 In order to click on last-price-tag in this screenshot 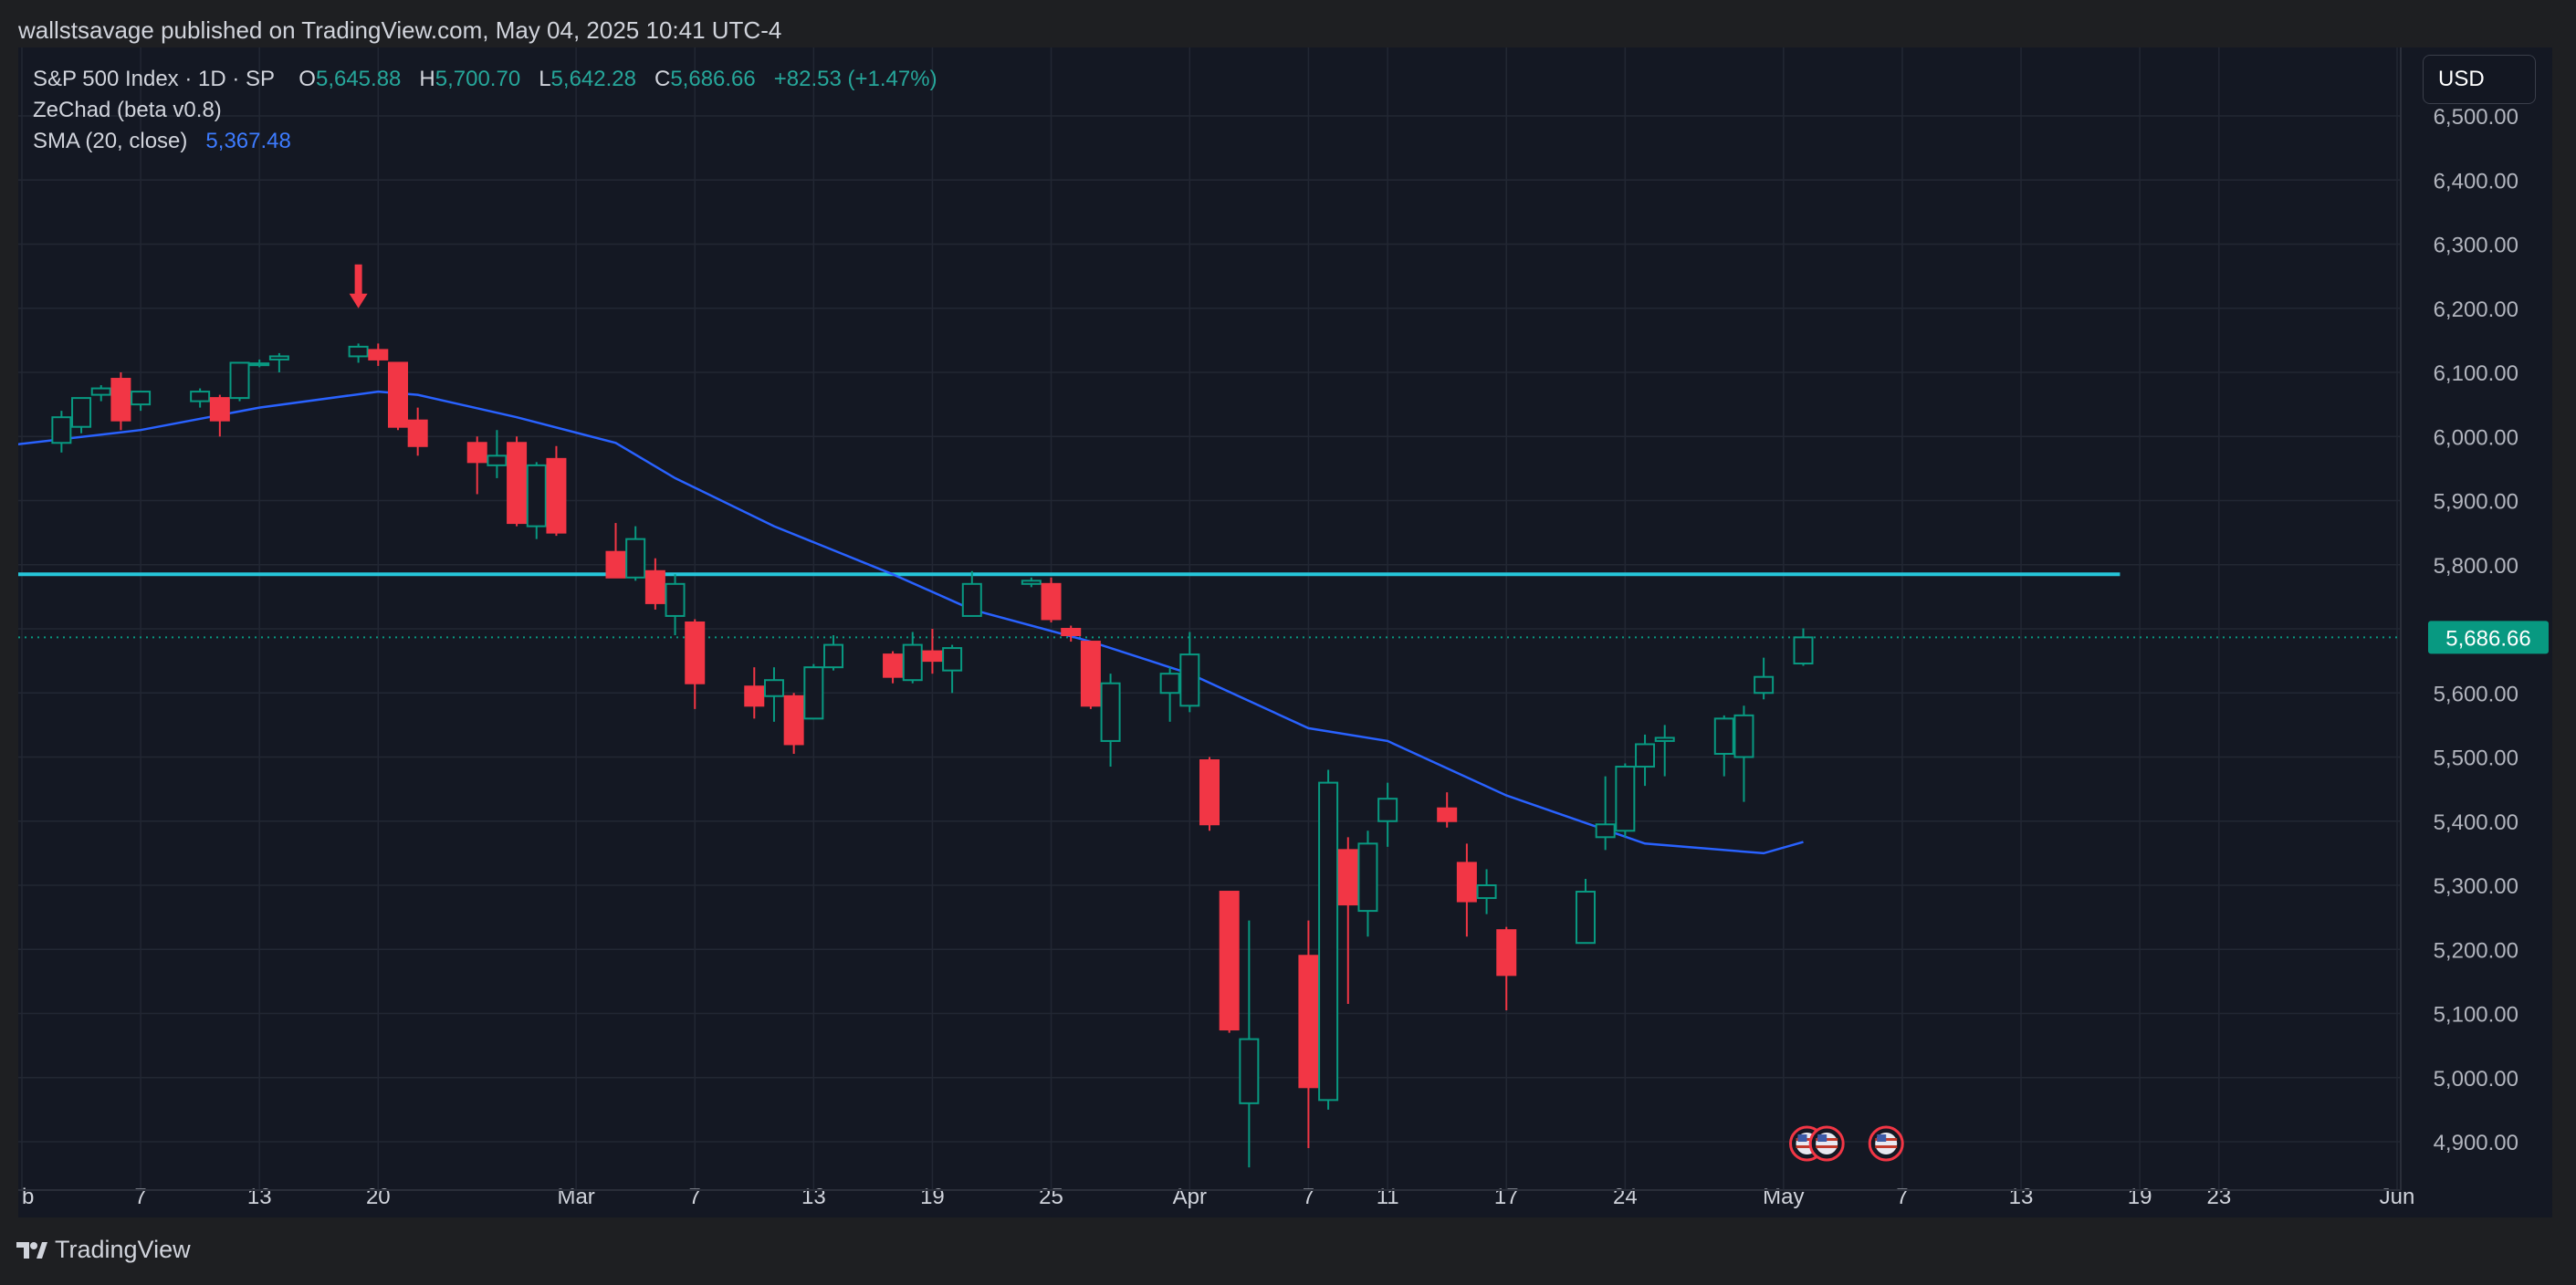, I will do `click(2488, 637)`.